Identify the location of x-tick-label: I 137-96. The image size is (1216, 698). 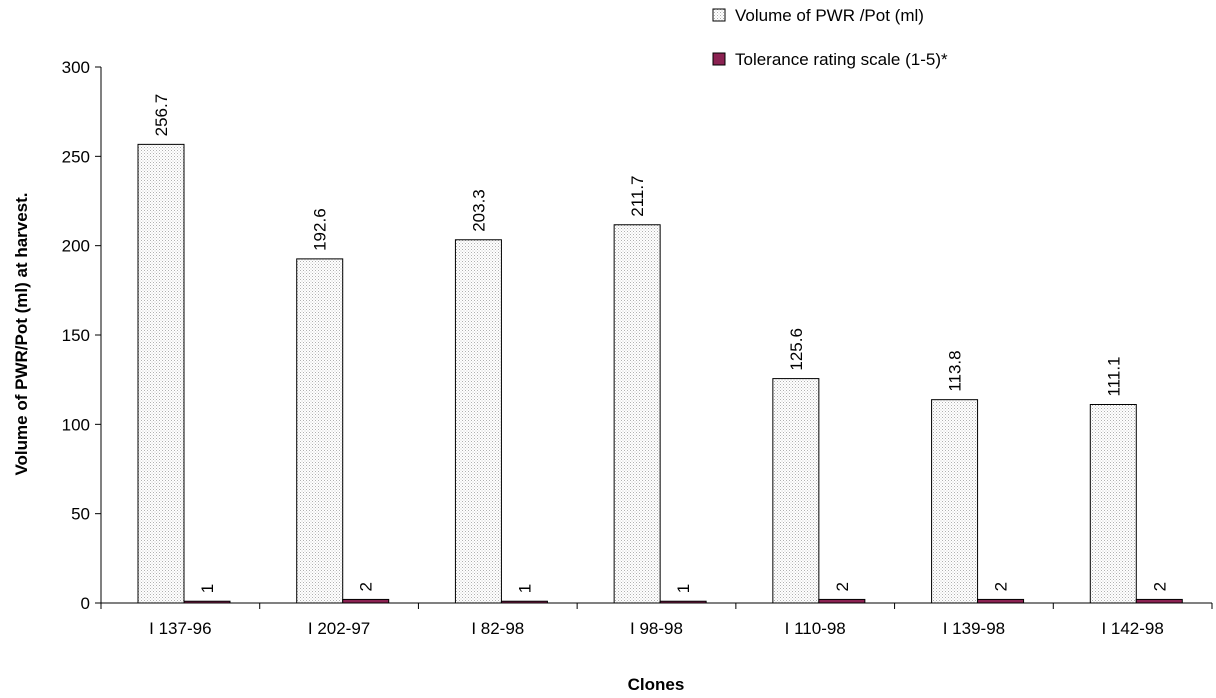
(180, 628).